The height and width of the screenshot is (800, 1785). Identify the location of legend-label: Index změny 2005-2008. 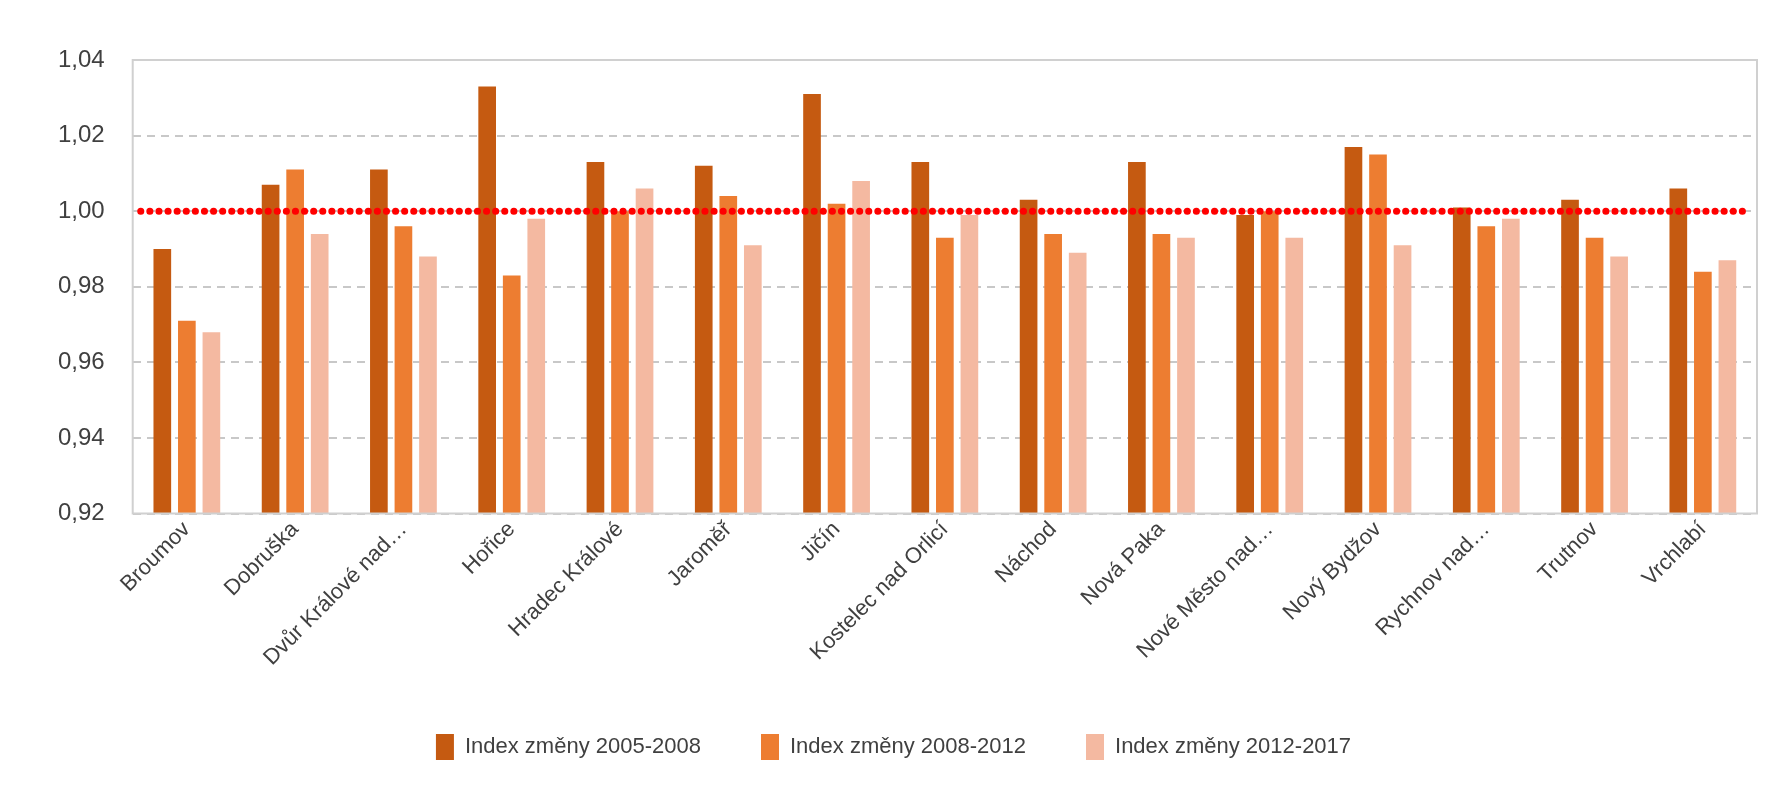
(582, 746).